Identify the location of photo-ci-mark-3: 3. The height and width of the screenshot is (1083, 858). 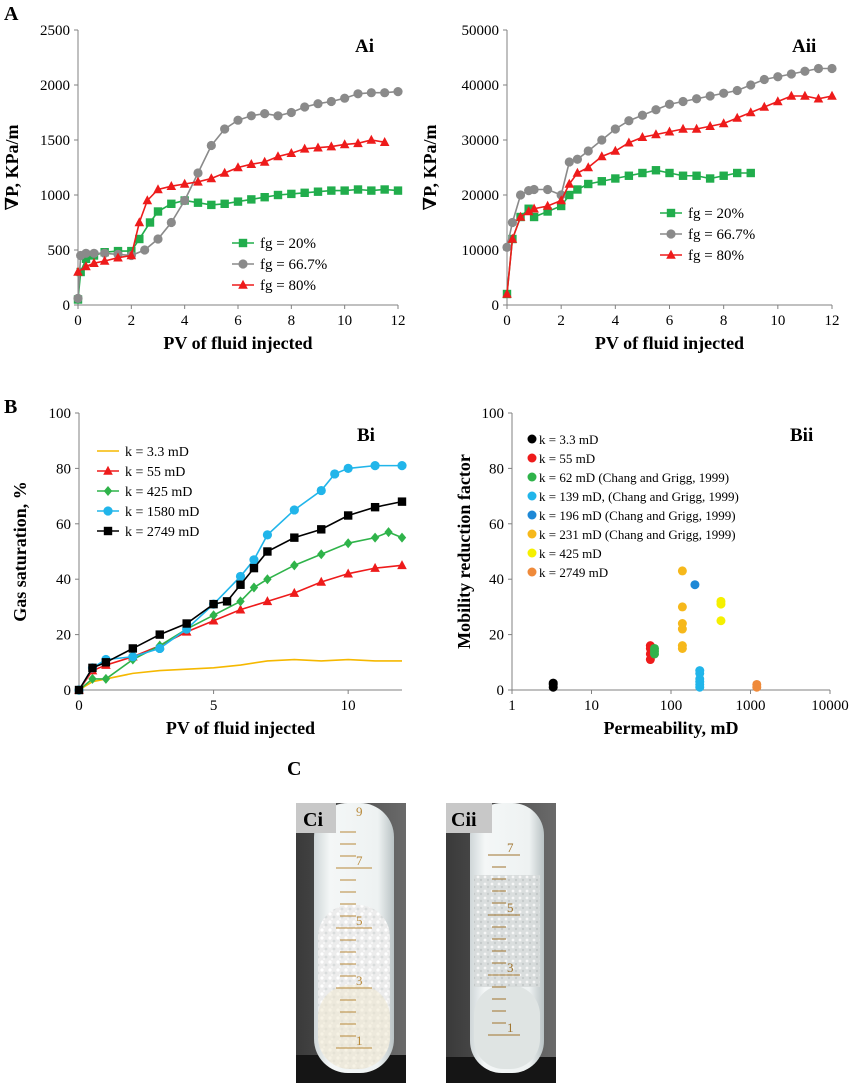
(359, 980).